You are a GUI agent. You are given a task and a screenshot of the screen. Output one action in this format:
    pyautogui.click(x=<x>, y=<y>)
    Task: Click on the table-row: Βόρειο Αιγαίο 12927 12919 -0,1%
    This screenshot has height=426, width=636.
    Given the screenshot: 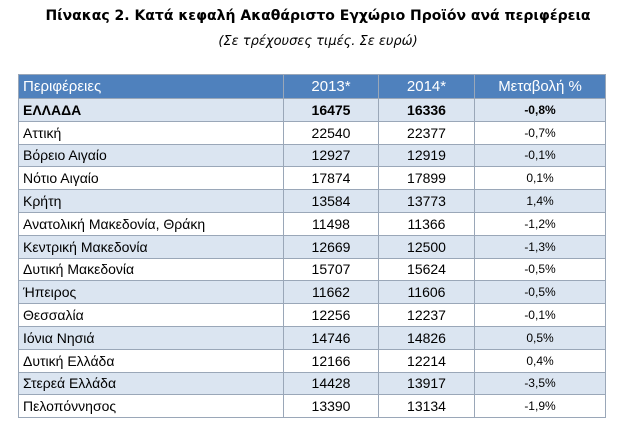 What is the action you would take?
    pyautogui.click(x=312, y=155)
    